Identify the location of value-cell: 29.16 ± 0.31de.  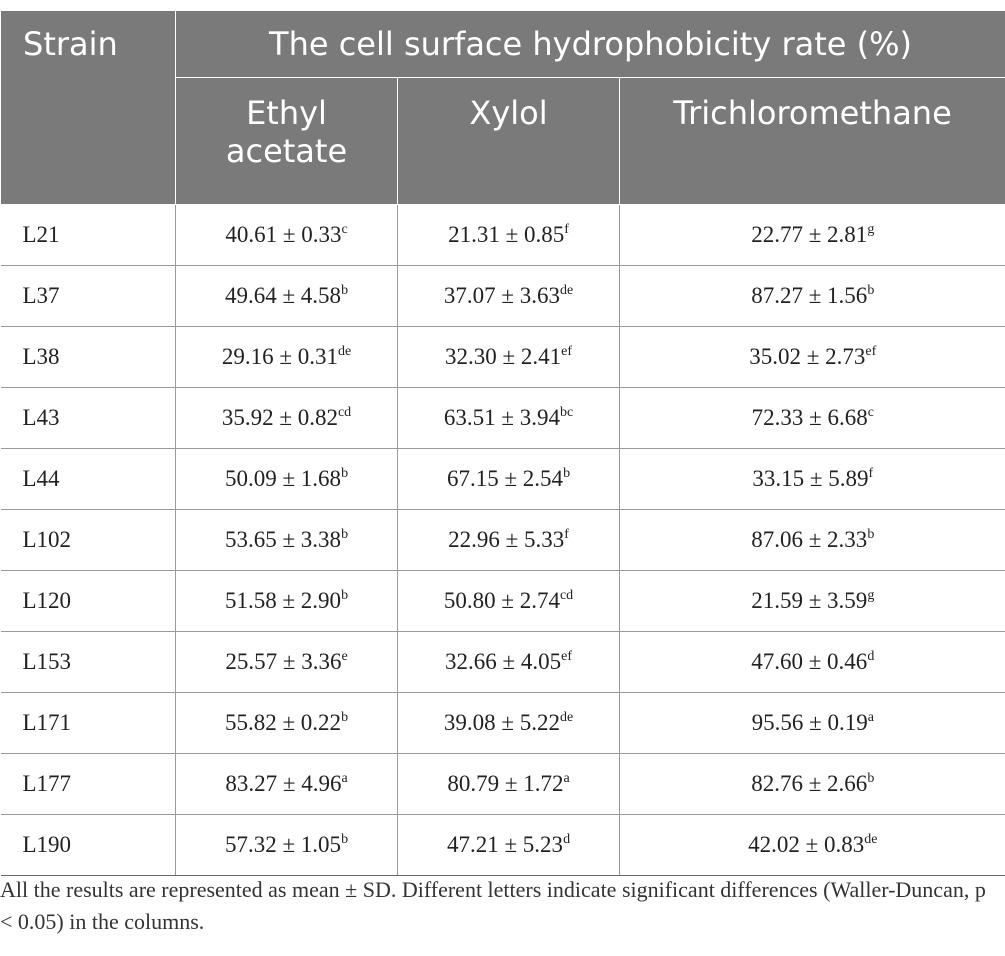
(286, 357).